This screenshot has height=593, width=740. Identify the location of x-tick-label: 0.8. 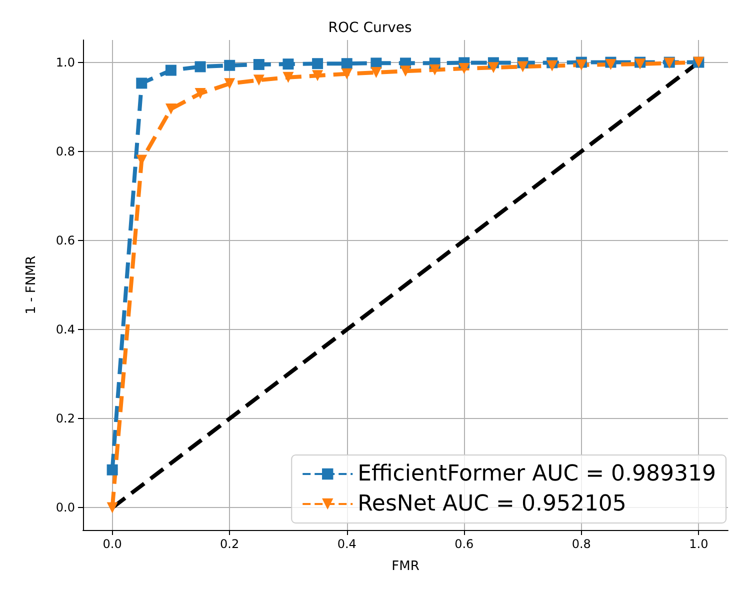
(581, 544).